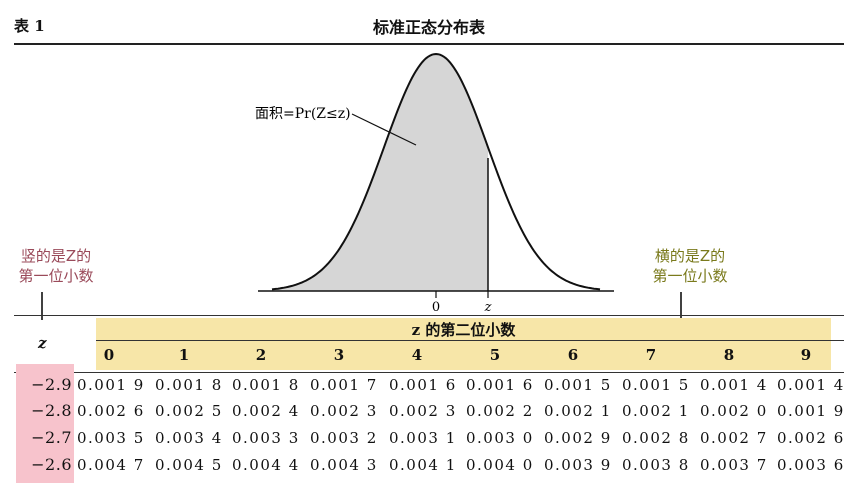 Image resolution: width=858 pixels, height=483 pixels. What do you see at coordinates (734, 438) in the screenshot?
I see `table-cell: 0.002 7` at bounding box center [734, 438].